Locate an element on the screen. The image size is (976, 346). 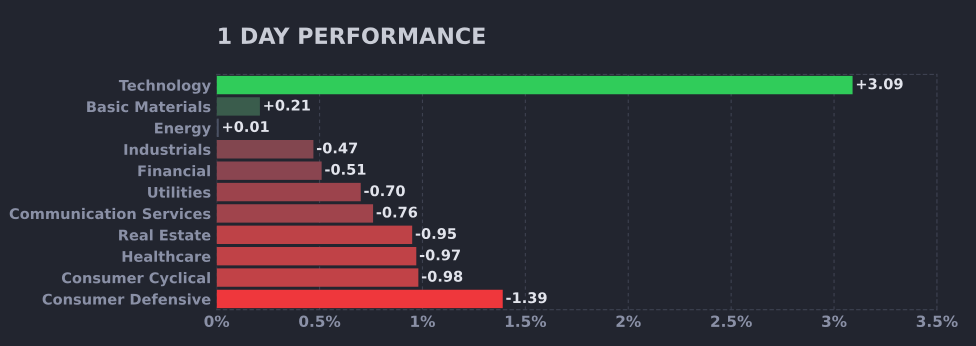
data-label: -0.98 is located at coordinates (442, 276).